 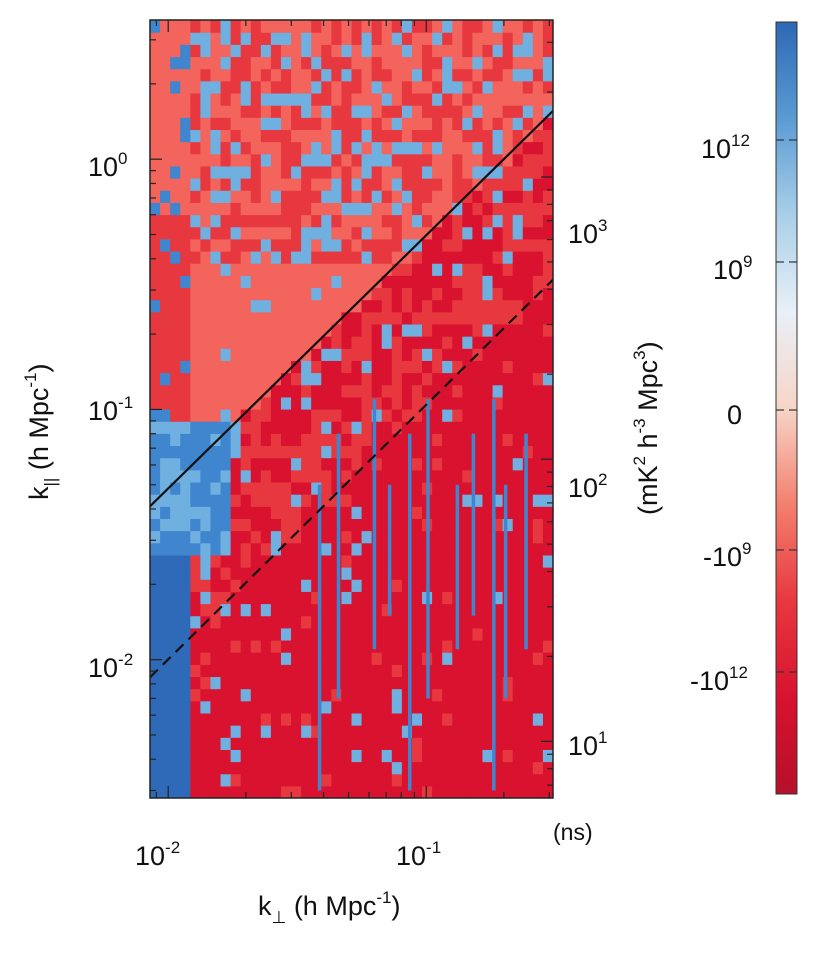 I want to click on colorbar, so click(x=786, y=408).